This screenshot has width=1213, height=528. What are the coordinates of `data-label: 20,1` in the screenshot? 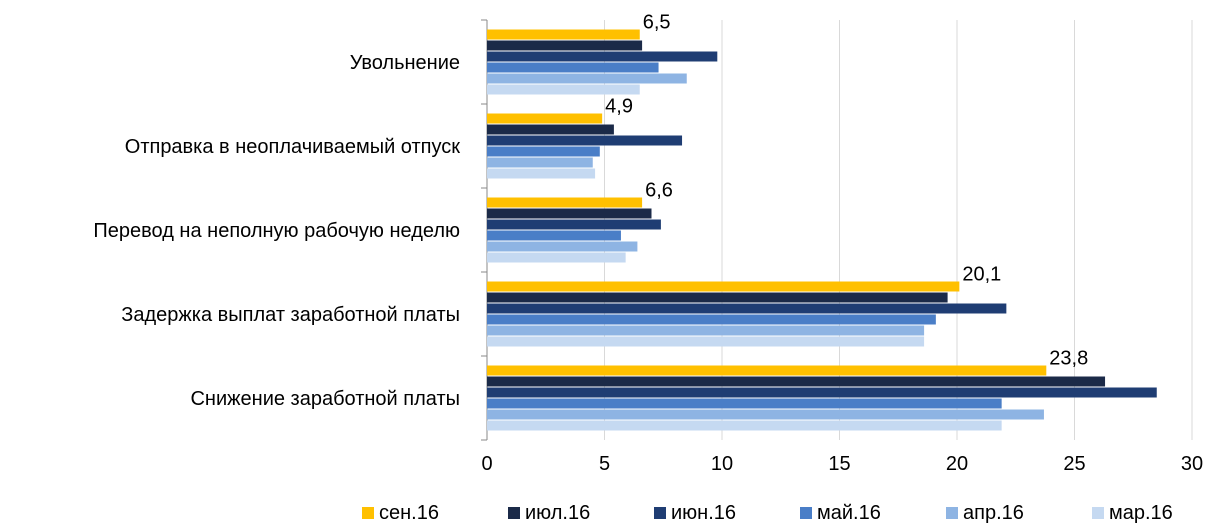 It's located at (981, 275).